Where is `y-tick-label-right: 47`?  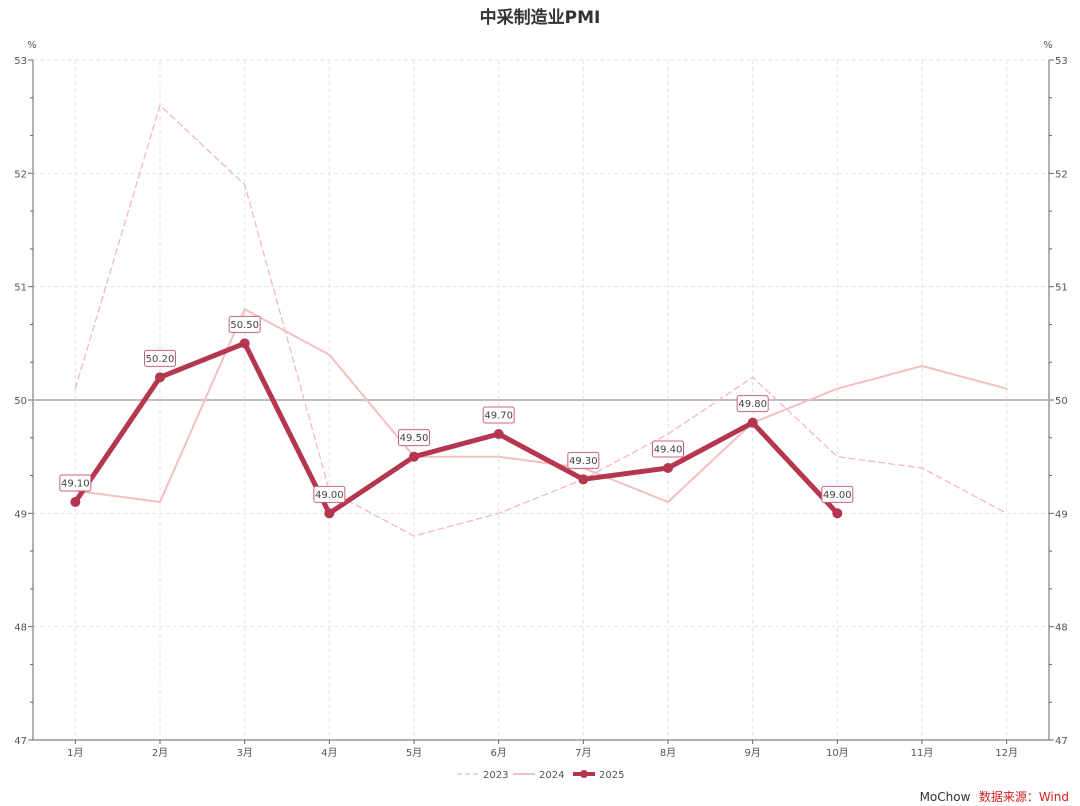
y-tick-label-right: 47 is located at coordinates (1061, 741).